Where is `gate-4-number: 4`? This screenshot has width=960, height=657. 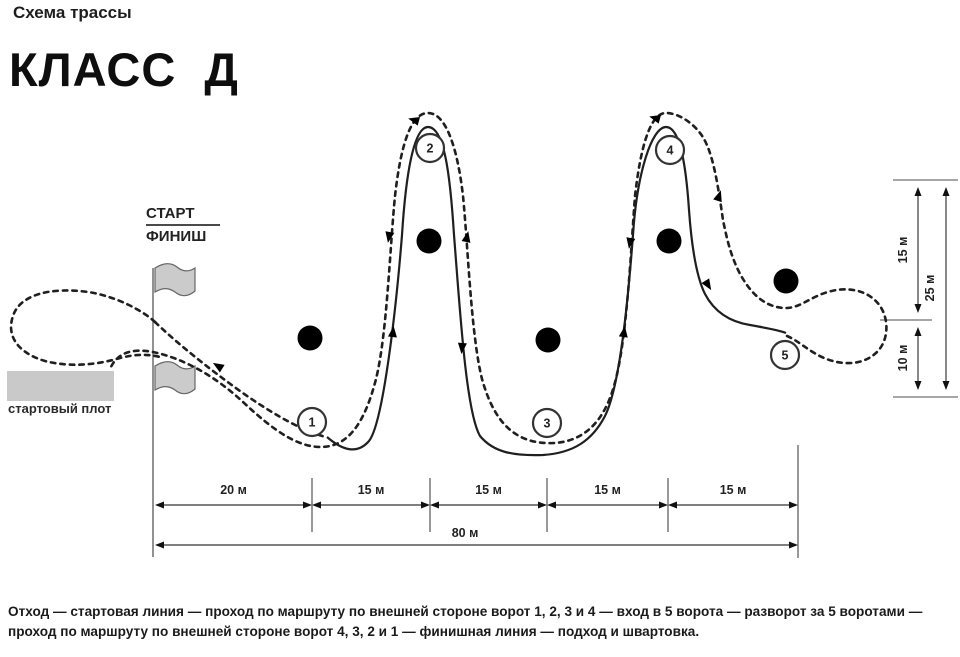 gate-4-number: 4 is located at coordinates (670, 151).